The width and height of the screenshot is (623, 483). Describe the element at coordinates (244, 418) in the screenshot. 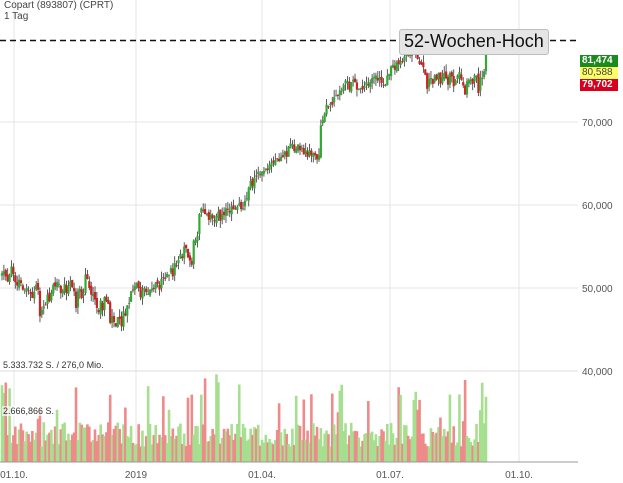

I see `volume-bars` at that location.